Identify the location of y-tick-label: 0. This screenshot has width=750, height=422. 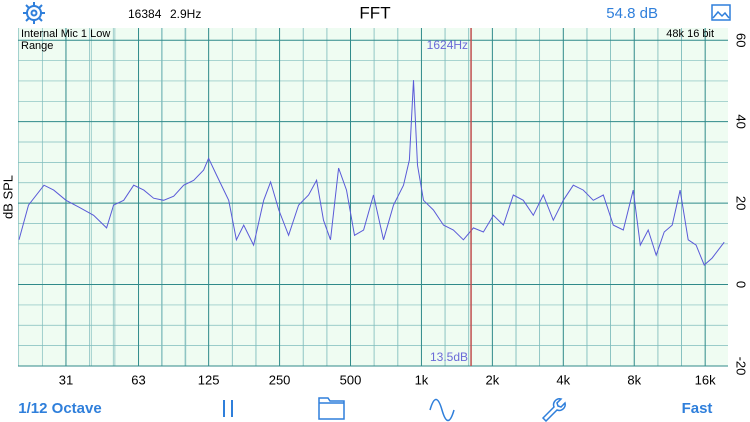
(741, 284).